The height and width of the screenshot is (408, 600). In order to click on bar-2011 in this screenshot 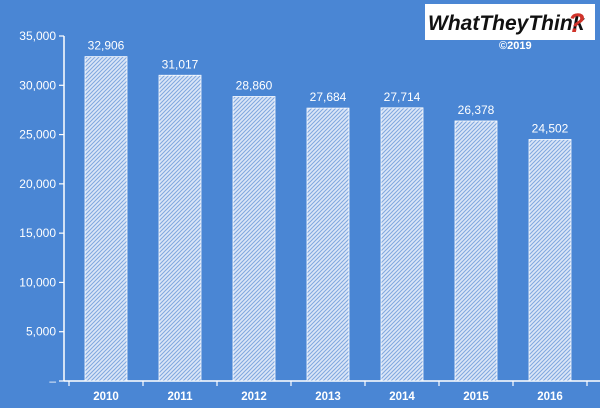, I will do `click(180, 228)`.